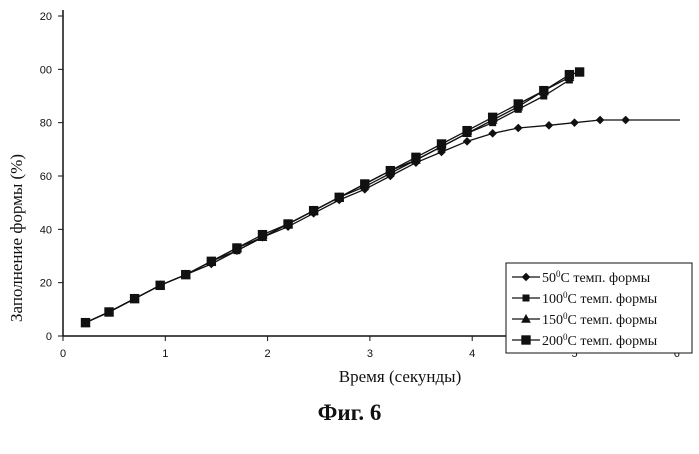 Image resolution: width=699 pixels, height=454 pixels. Describe the element at coordinates (349, 413) in the screenshot. I see `figure-caption: Фиг. 6` at that location.